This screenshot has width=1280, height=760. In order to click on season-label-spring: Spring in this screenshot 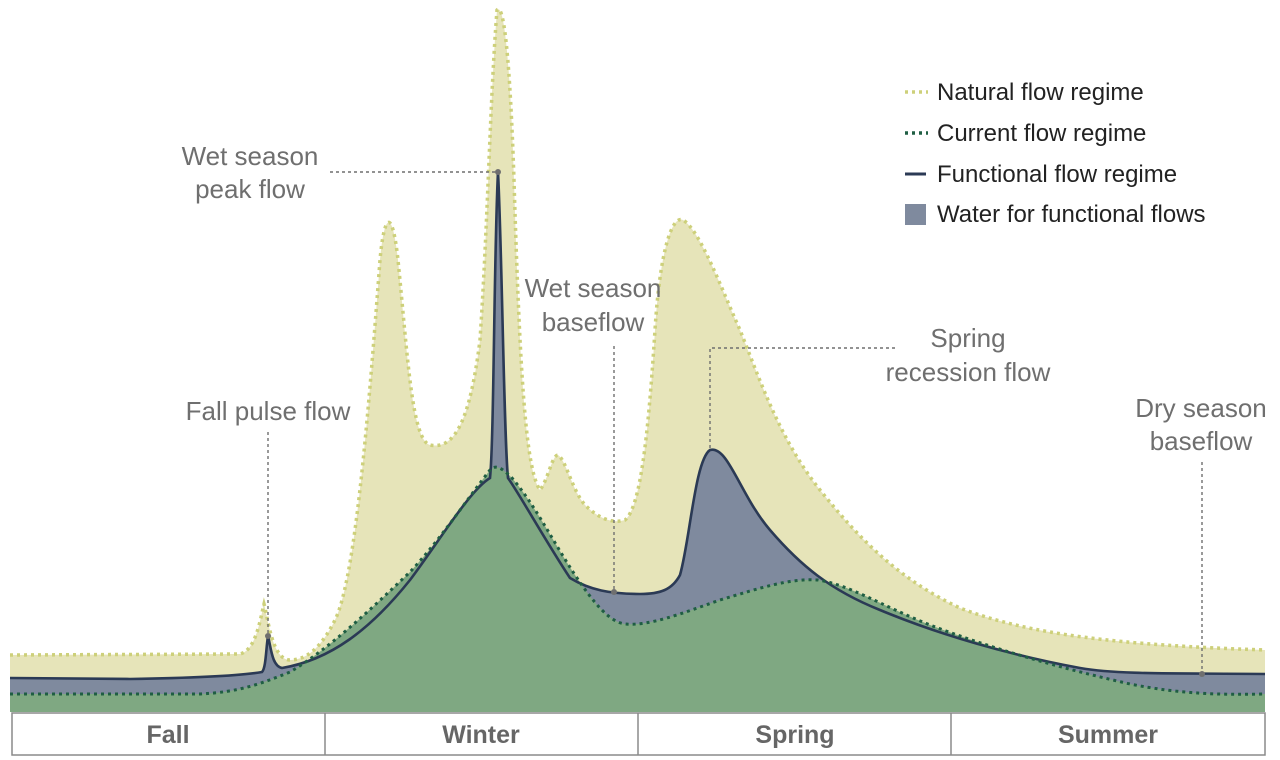, I will do `click(794, 735)`.